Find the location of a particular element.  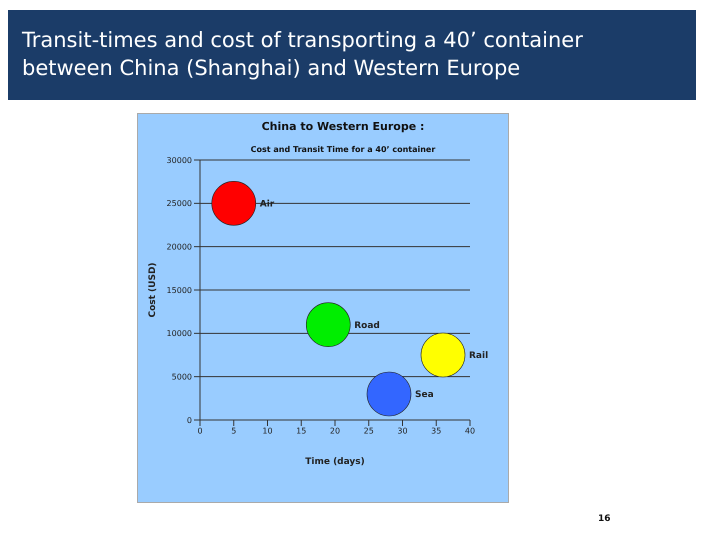

x-tick-label: 15 is located at coordinates (301, 431).